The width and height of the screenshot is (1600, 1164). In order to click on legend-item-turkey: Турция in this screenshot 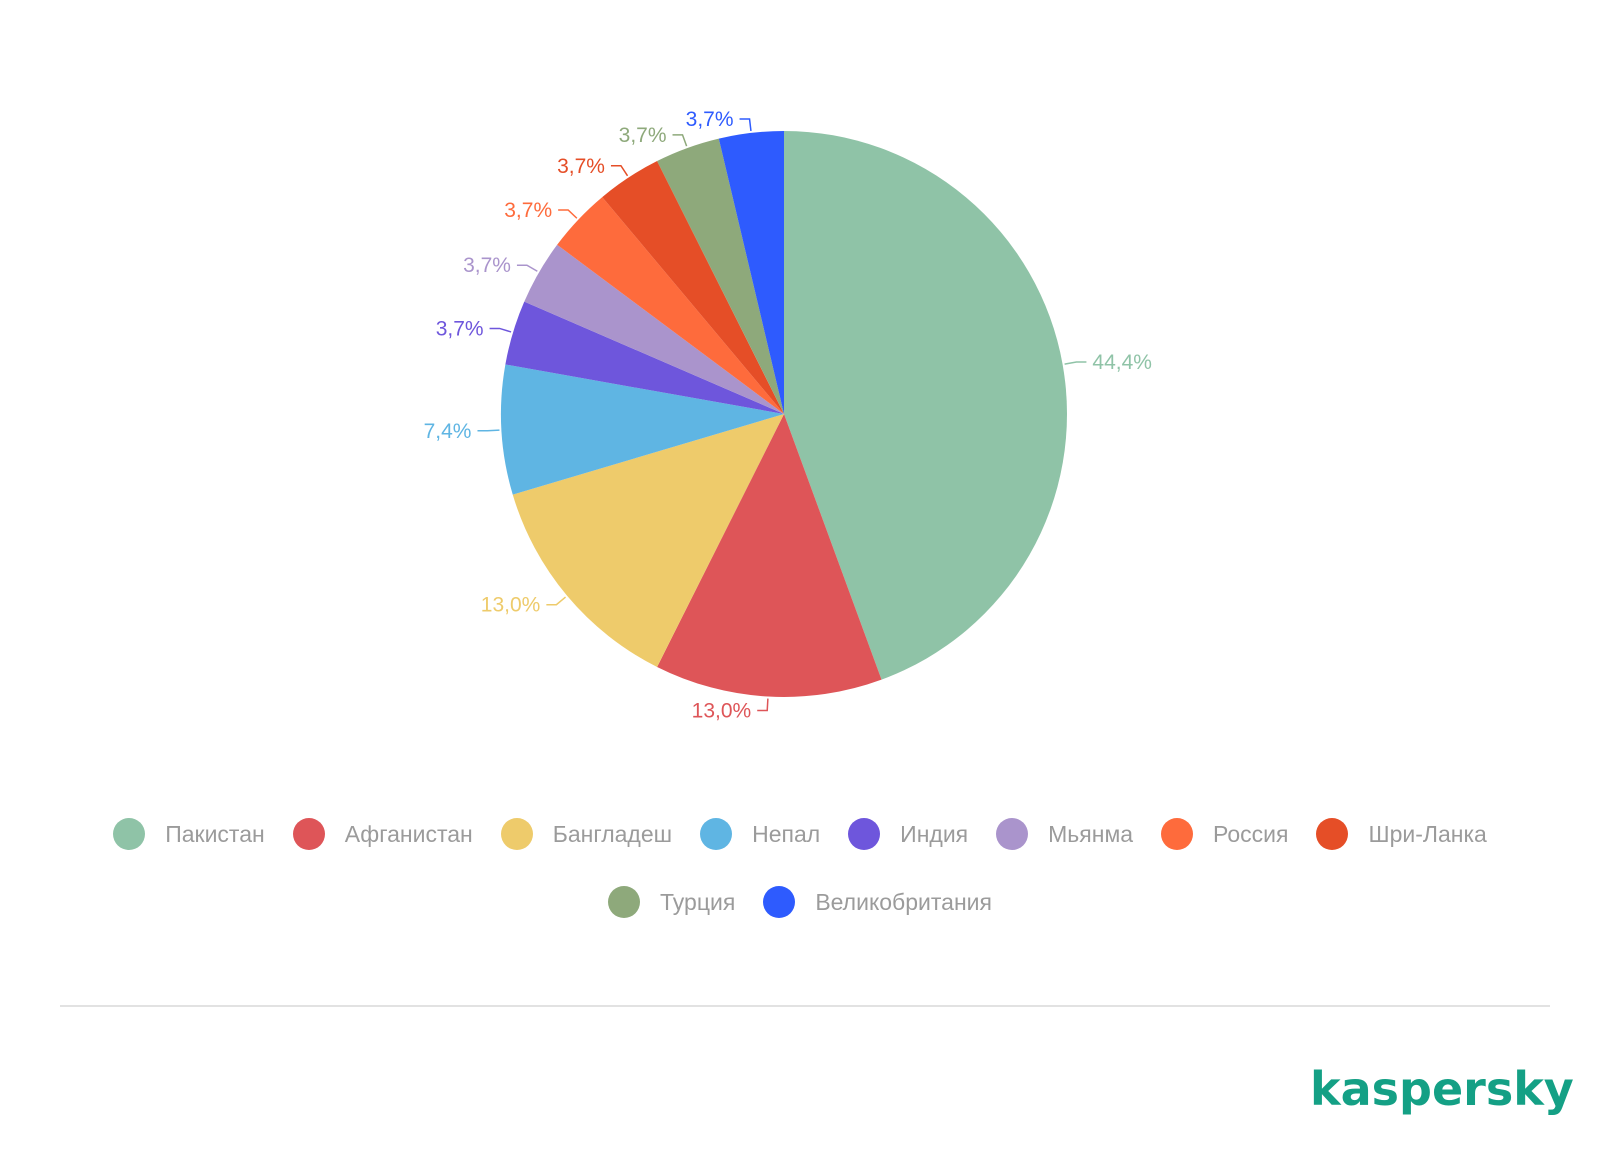, I will do `click(671, 902)`.